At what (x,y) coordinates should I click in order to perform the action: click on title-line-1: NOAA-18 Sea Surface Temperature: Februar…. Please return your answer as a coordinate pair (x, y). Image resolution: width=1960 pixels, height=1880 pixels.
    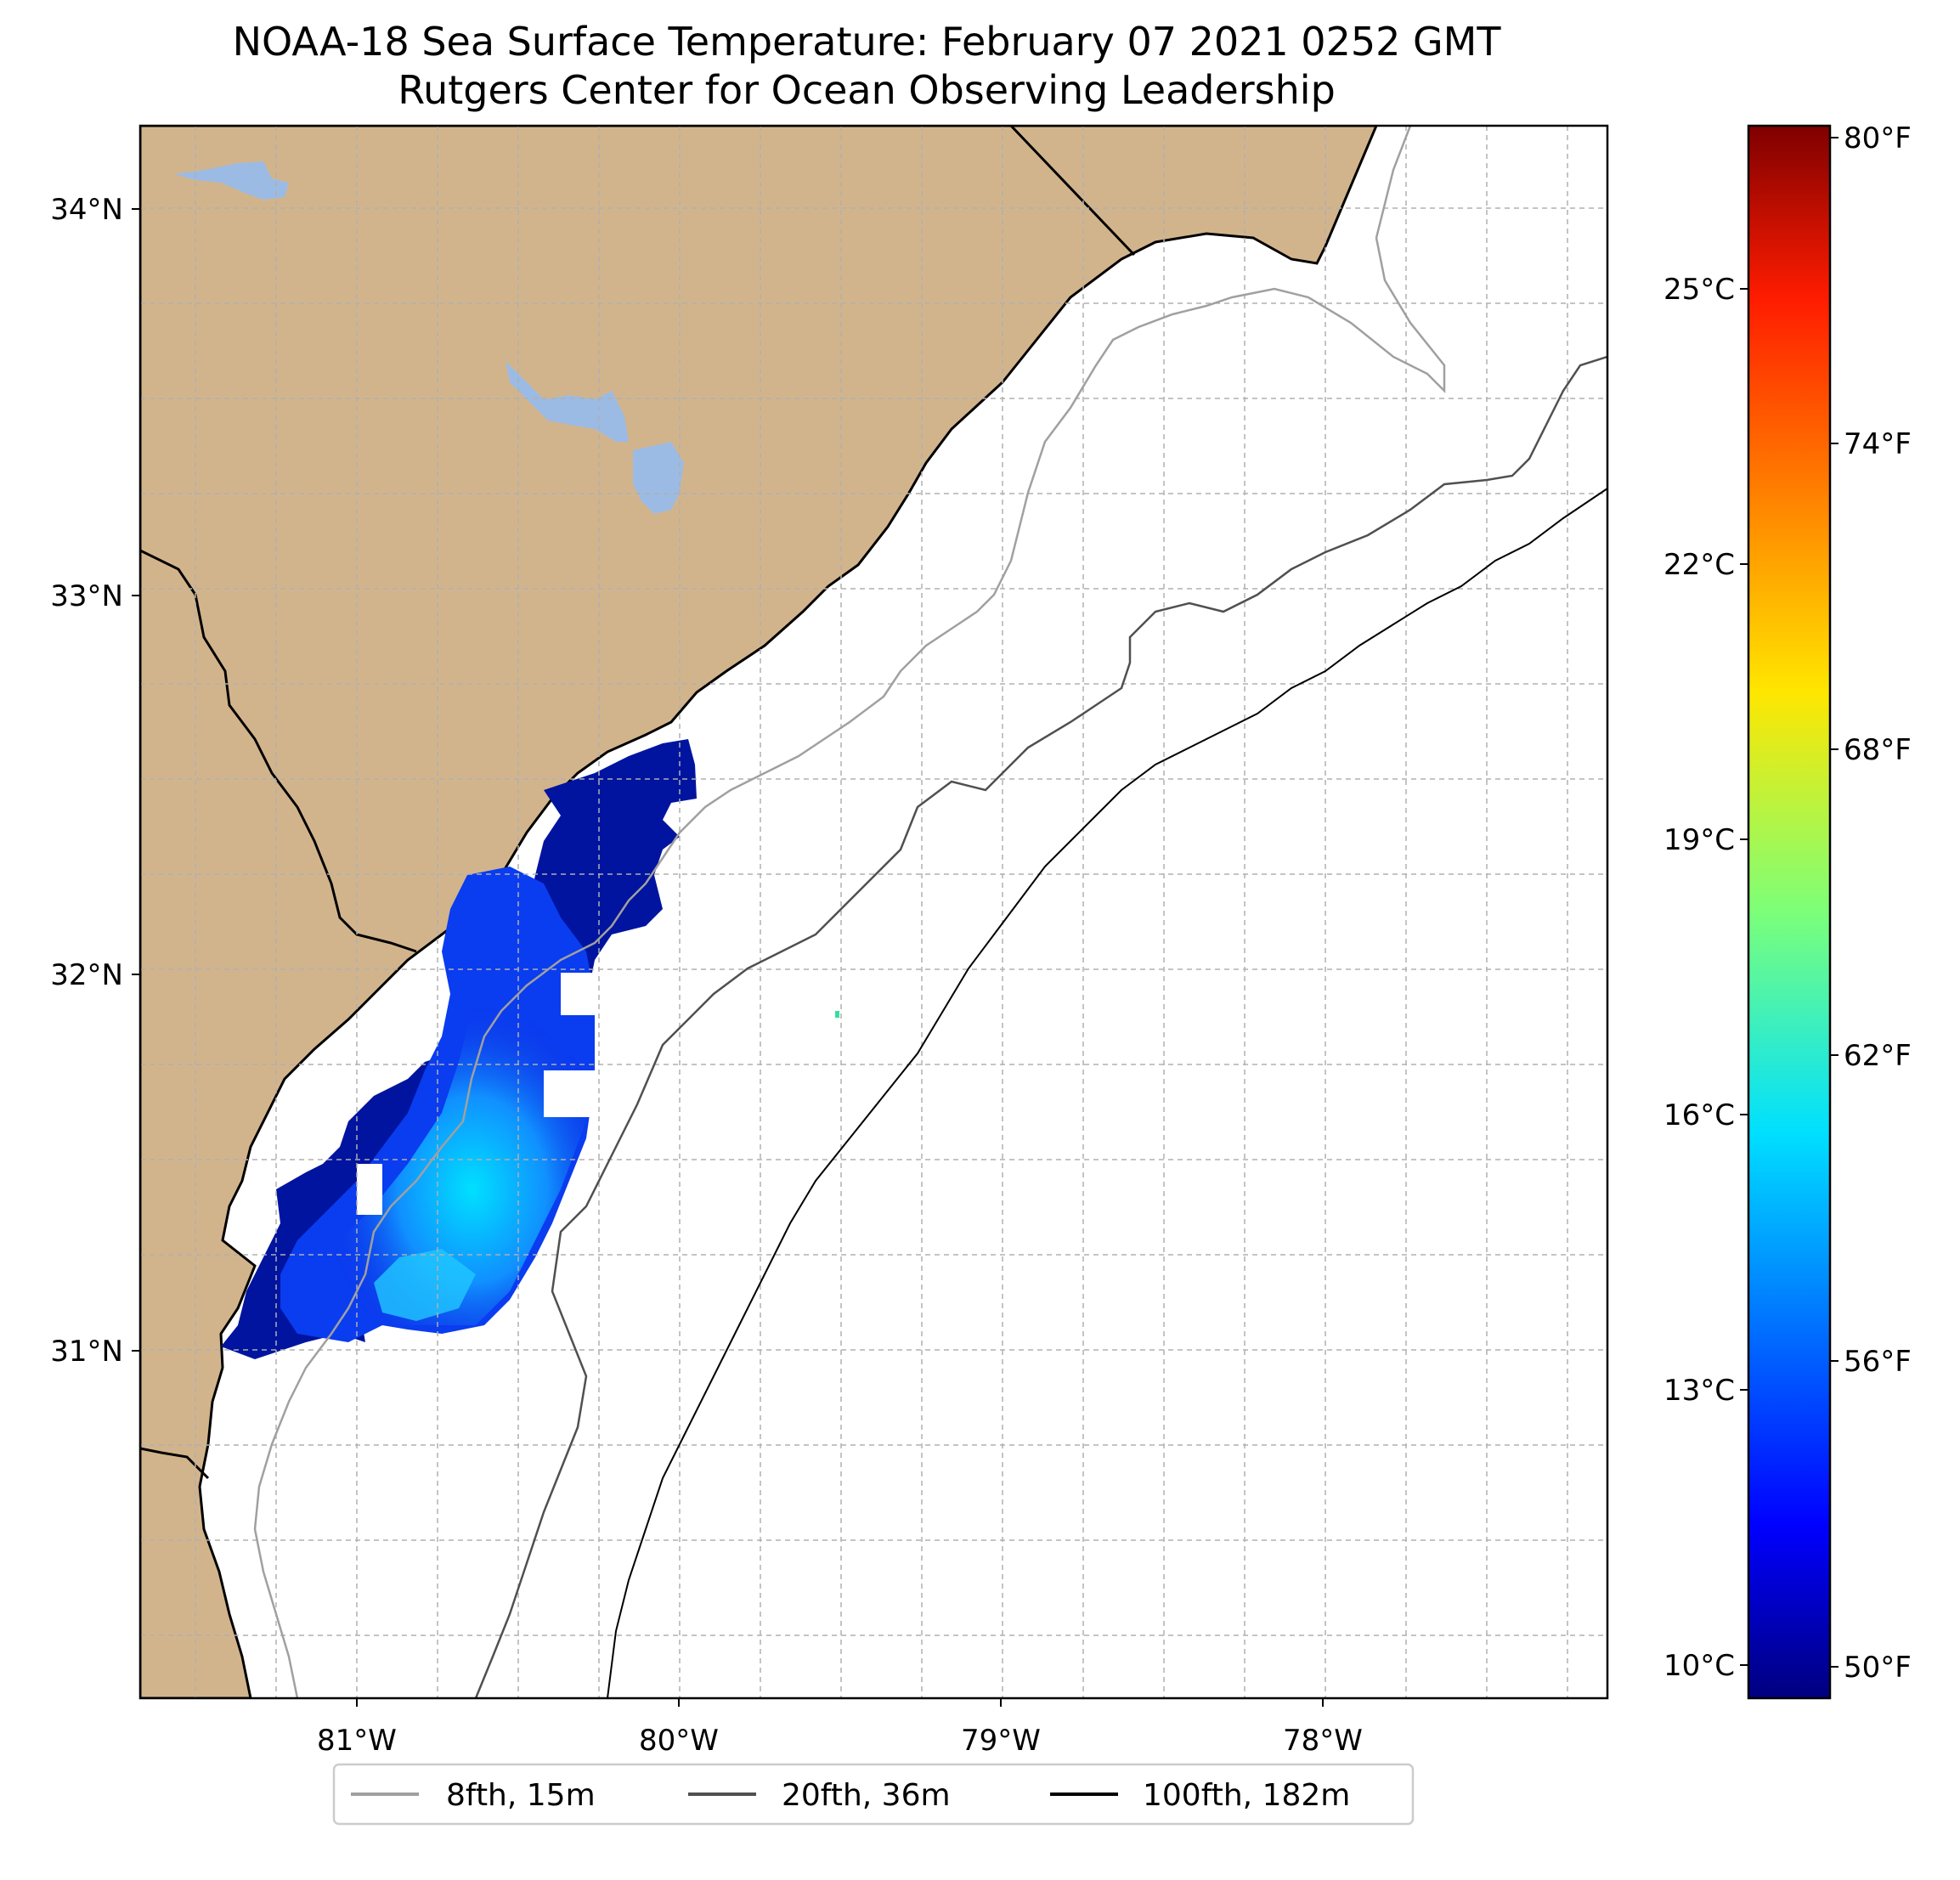
    Looking at the image, I should click on (868, 42).